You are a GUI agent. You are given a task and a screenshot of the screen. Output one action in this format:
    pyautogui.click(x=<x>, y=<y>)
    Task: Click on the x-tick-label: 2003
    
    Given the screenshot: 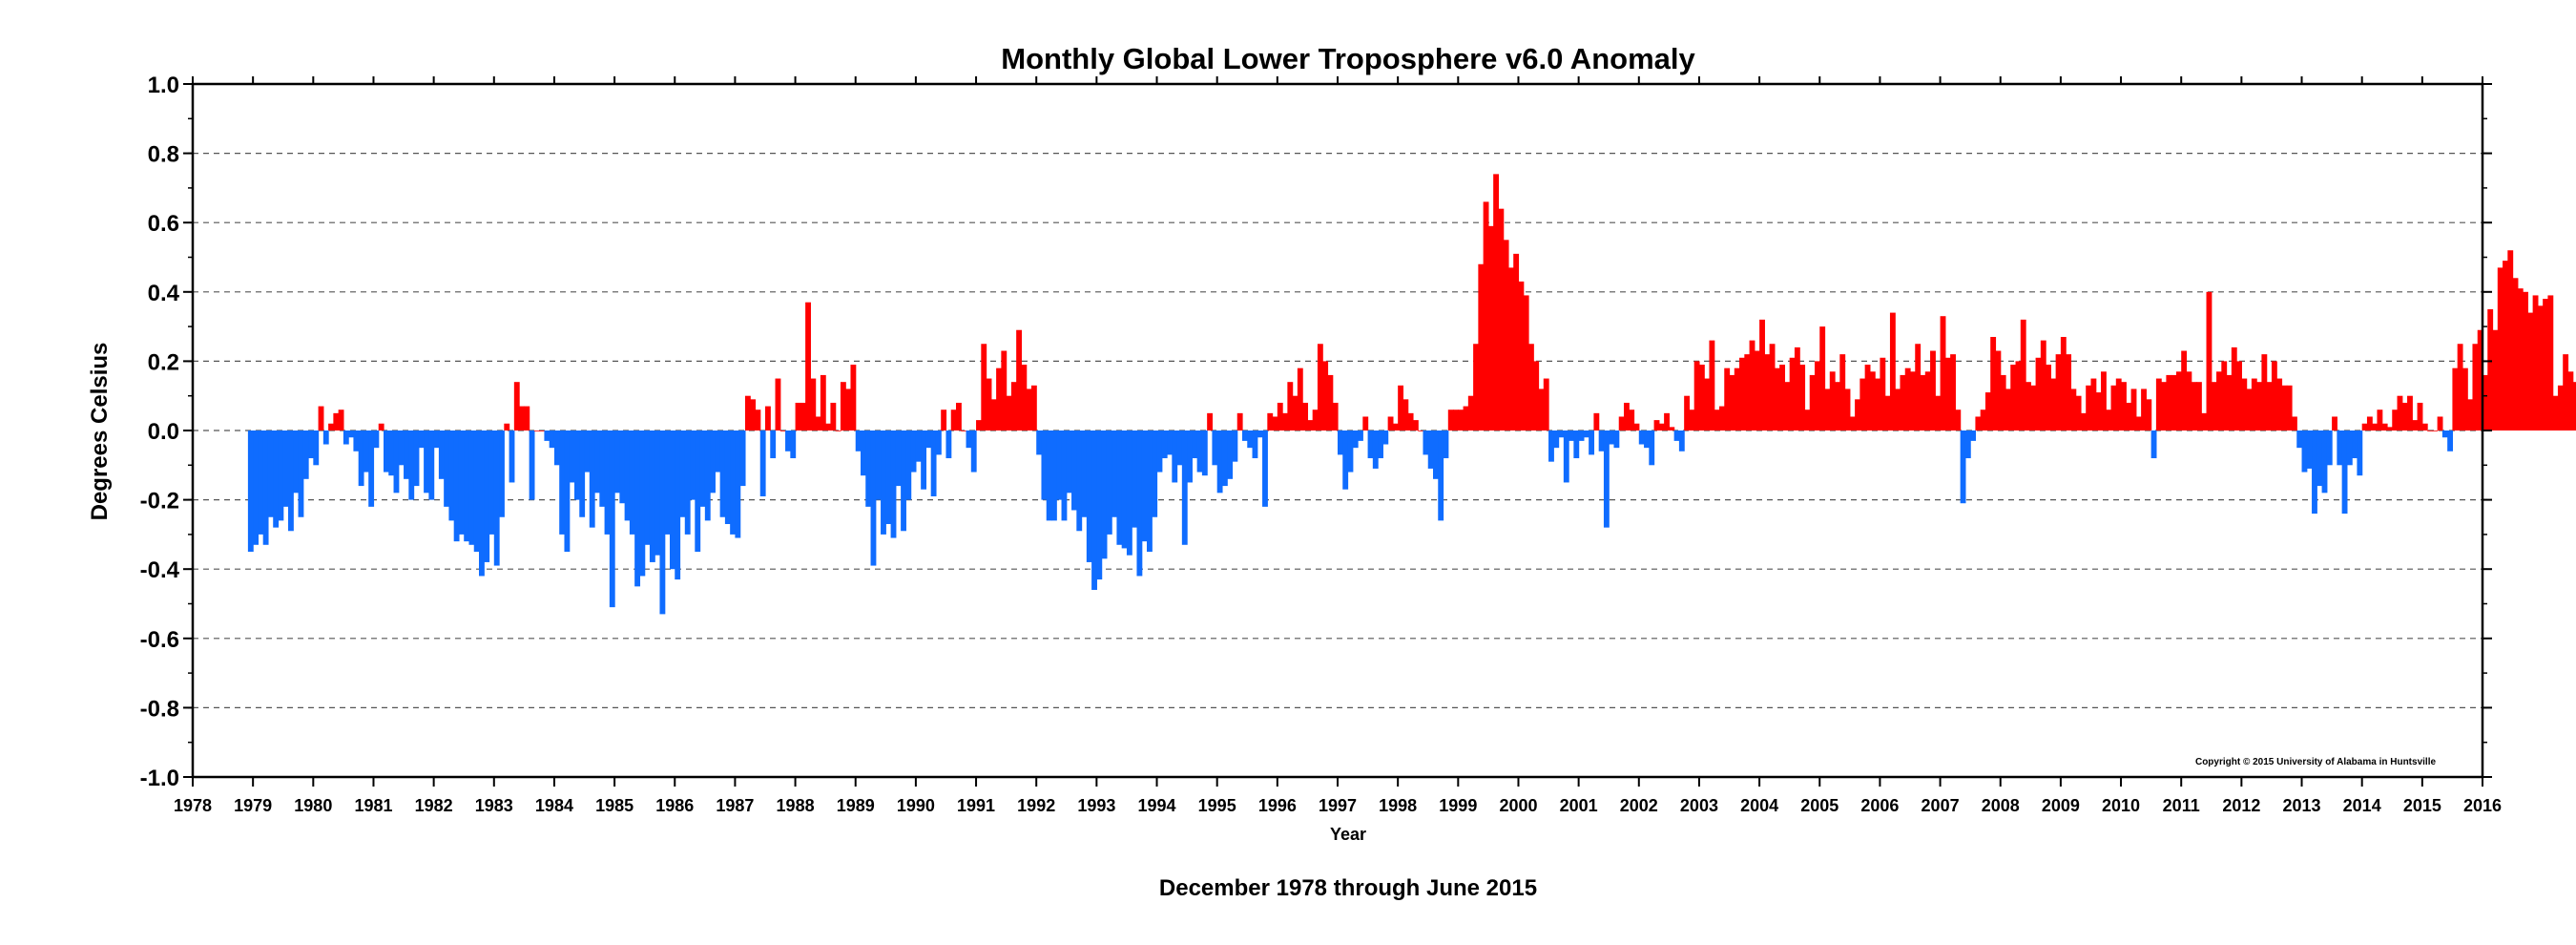 What is the action you would take?
    pyautogui.click(x=1699, y=806)
    